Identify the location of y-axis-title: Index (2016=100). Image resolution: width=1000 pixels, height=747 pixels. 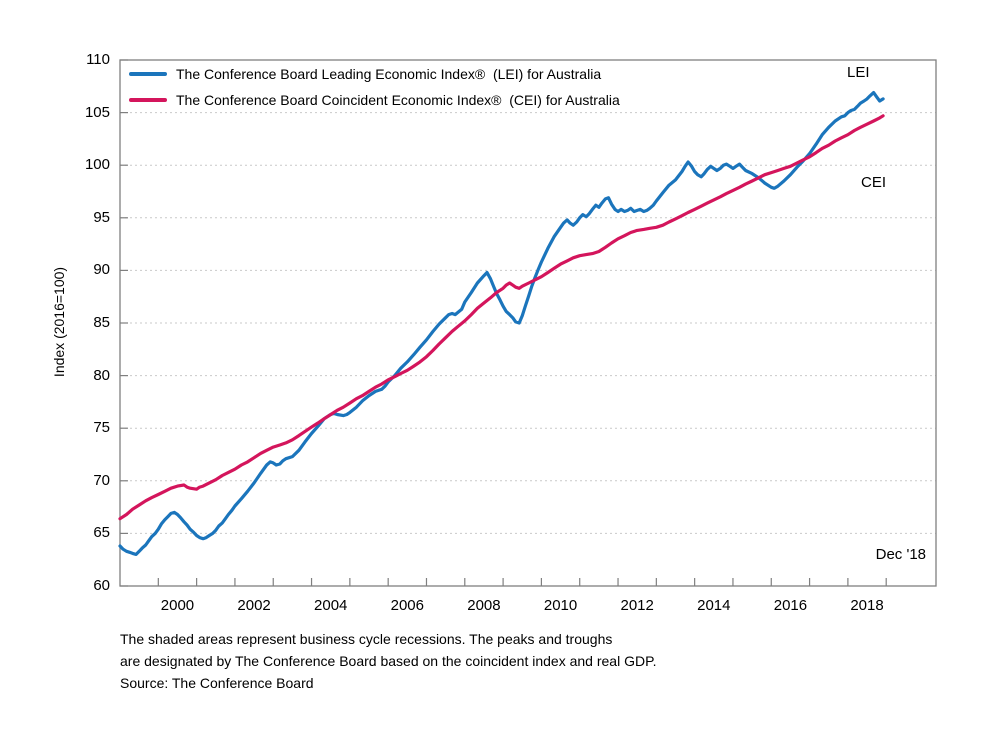
(59, 322).